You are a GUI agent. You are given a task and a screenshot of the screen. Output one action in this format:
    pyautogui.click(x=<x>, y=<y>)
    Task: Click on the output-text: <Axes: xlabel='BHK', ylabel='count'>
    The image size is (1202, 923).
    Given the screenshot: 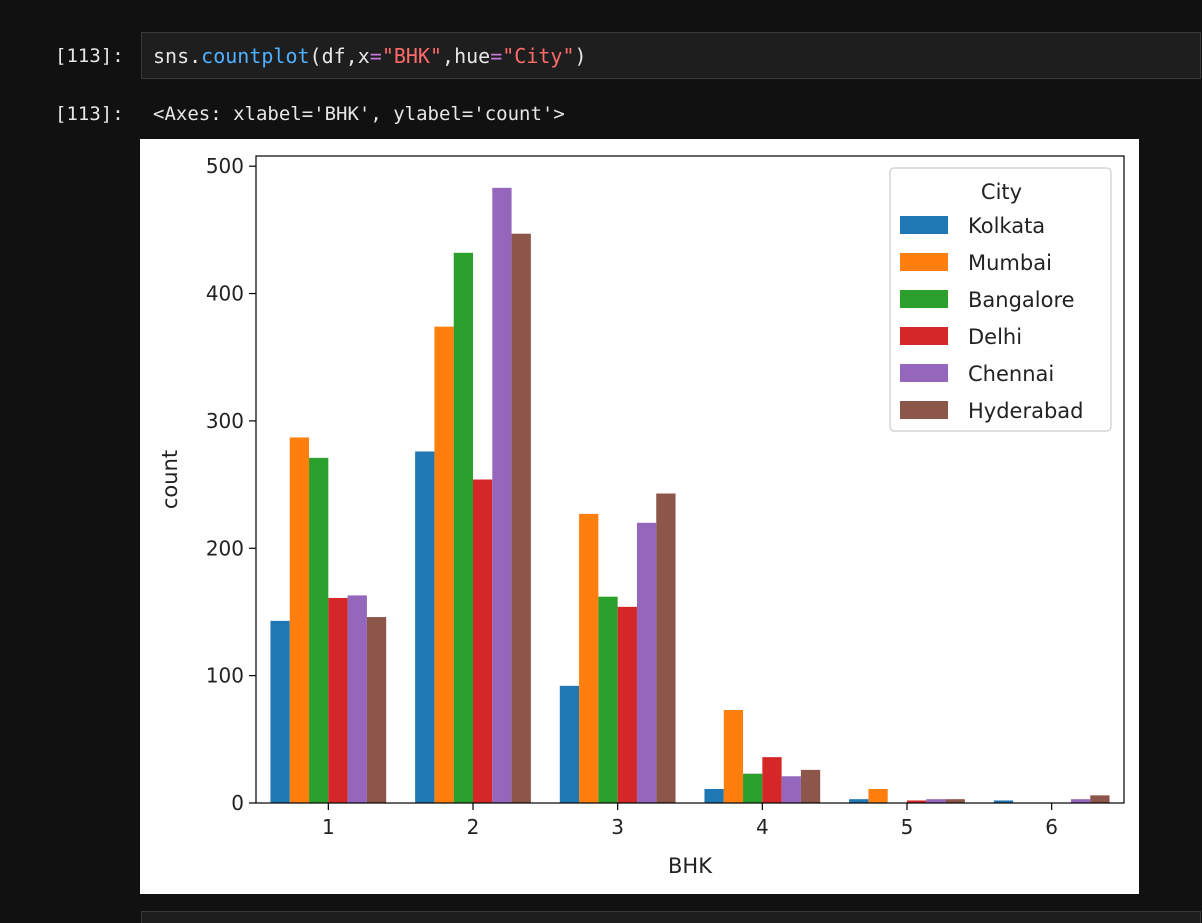 What is the action you would take?
    pyautogui.click(x=359, y=114)
    